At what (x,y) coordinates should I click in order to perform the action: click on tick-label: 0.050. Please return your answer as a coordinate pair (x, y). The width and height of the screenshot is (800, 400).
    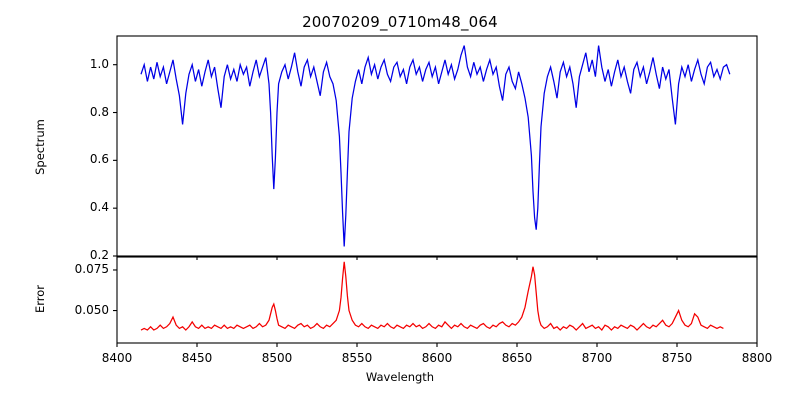
    Looking at the image, I should click on (91, 309).